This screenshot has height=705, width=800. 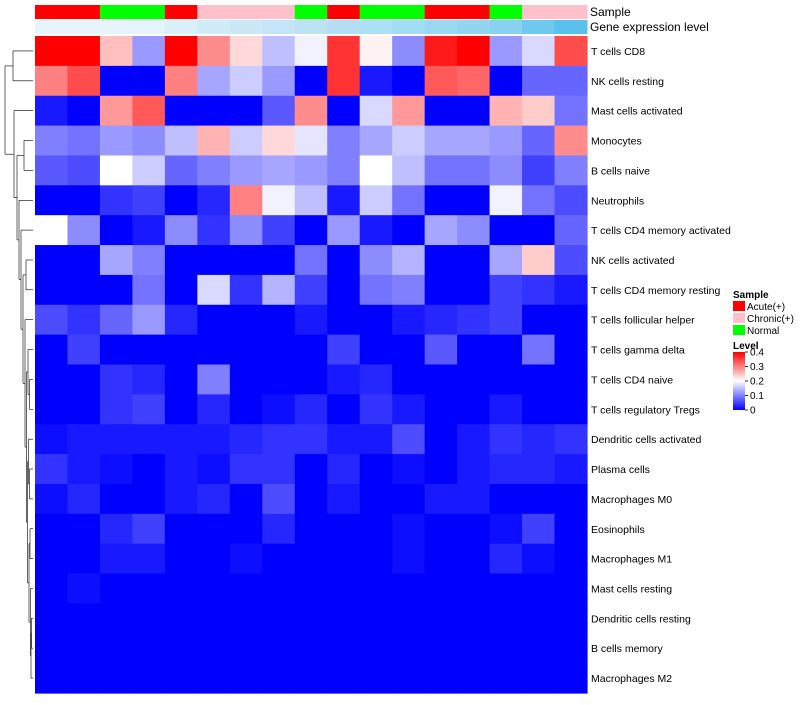 What do you see at coordinates (618, 530) in the screenshot?
I see `row-label: Eosinophils` at bounding box center [618, 530].